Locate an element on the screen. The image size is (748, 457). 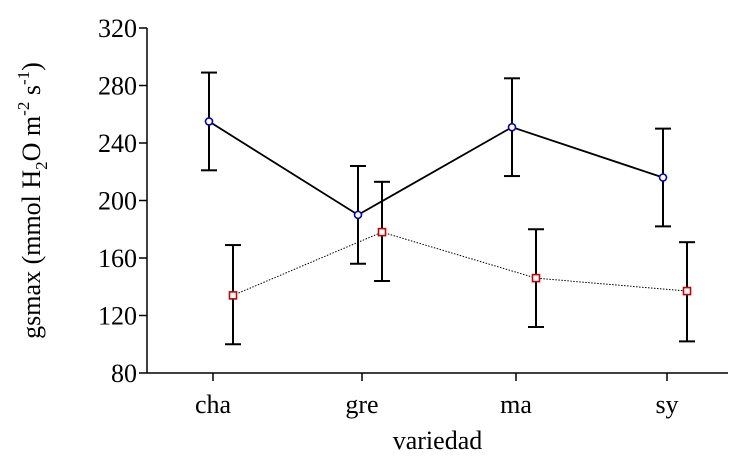
y-tick-label: 240 is located at coordinates (117, 143).